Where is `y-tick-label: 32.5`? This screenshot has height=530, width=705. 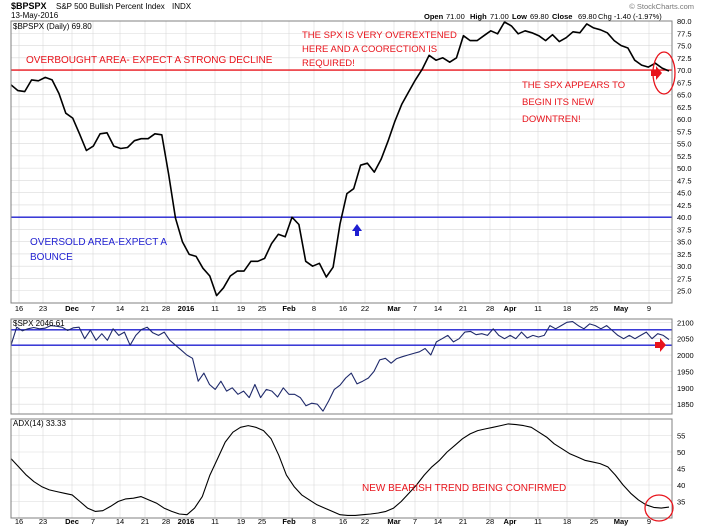
y-tick-label: 32.5 is located at coordinates (684, 254).